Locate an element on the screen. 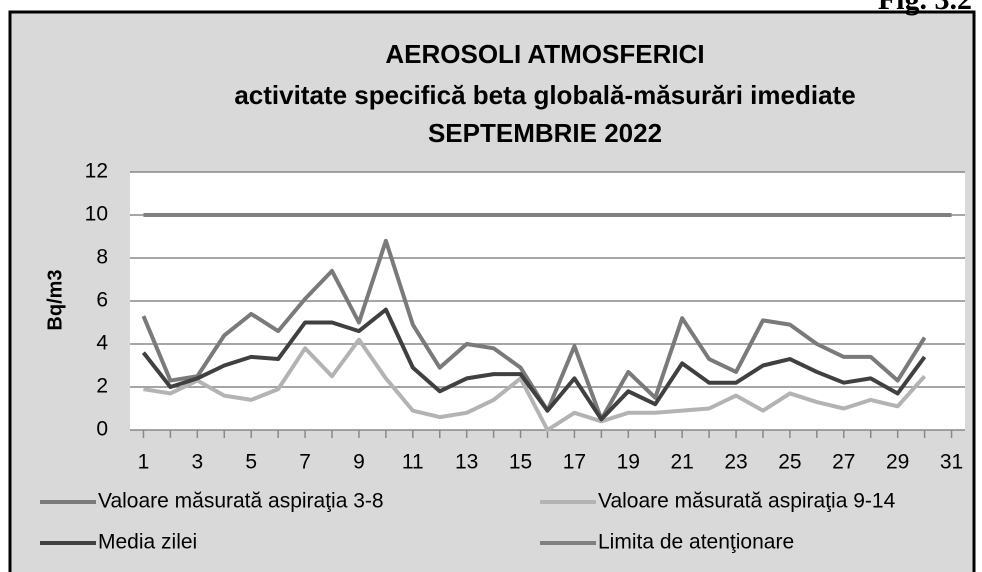 The width and height of the screenshot is (982, 572). legend-label: Media zilei is located at coordinates (147, 542).